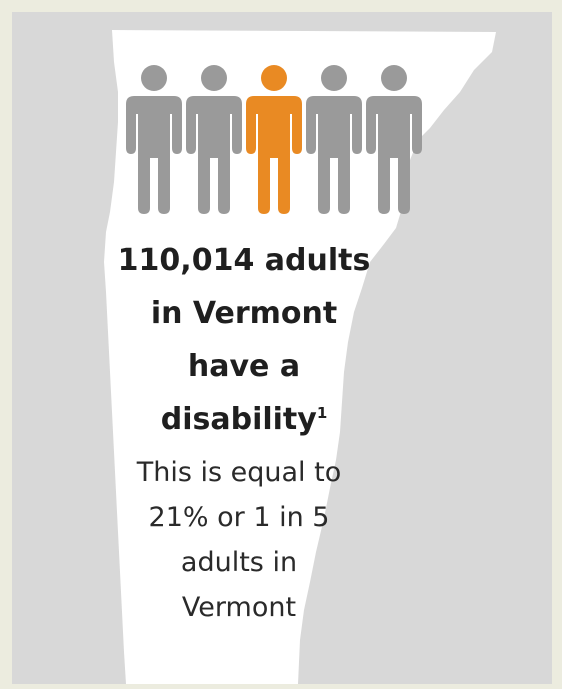 This screenshot has width=562, height=689. Describe the element at coordinates (239, 562) in the screenshot. I see `subtext-line: adults in` at that location.